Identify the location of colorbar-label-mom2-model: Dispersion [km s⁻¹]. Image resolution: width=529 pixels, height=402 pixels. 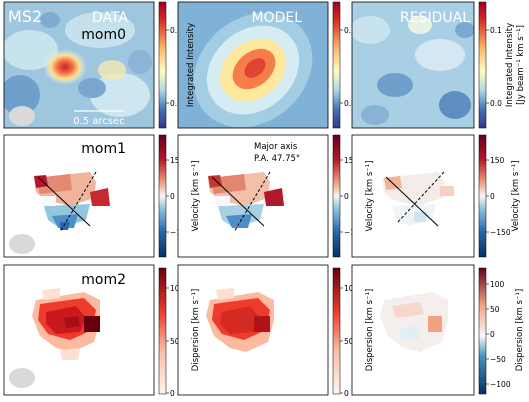
(370, 330).